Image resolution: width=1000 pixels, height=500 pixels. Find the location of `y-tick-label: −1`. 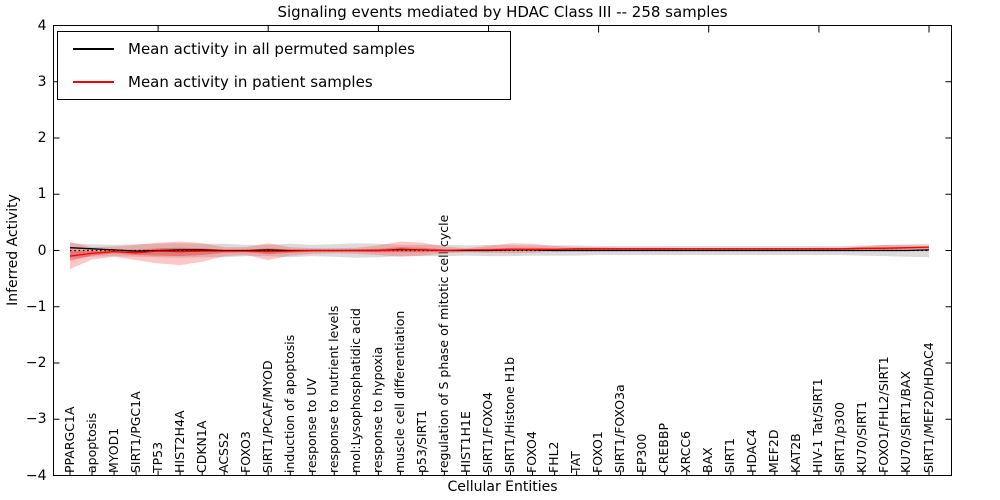

y-tick-label: −1 is located at coordinates (36, 306).